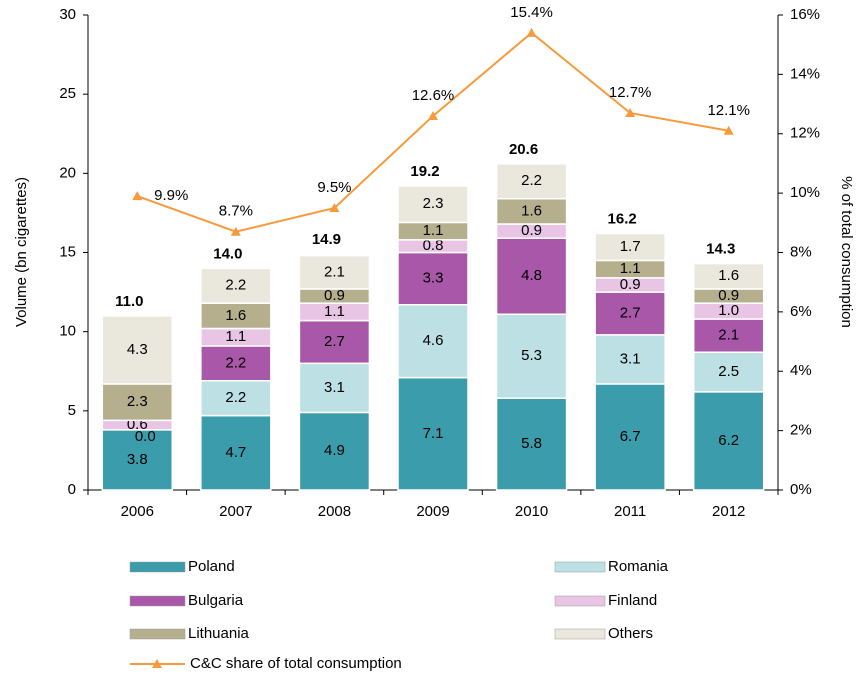  I want to click on segment-label: 1.6, so click(235, 315).